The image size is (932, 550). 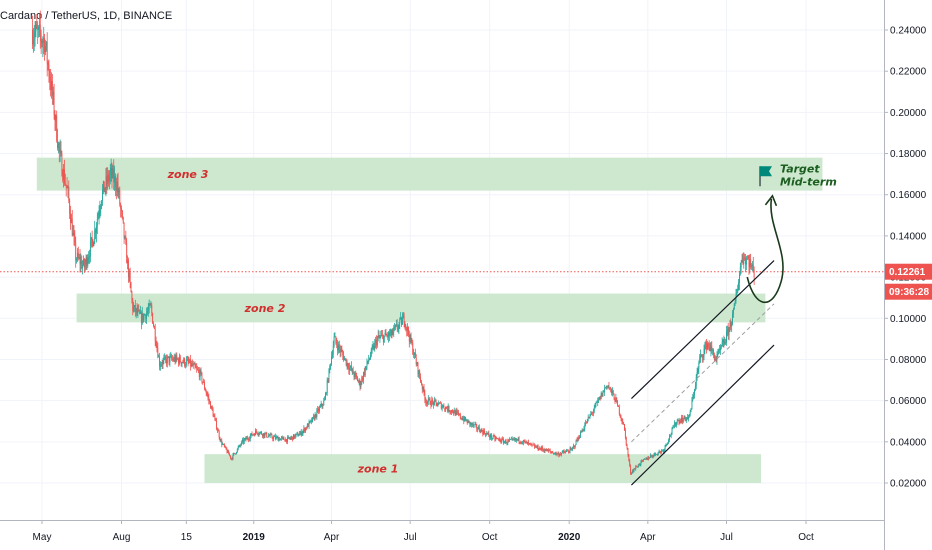 What do you see at coordinates (771, 200) in the screenshot?
I see `arrow-head-icon` at bounding box center [771, 200].